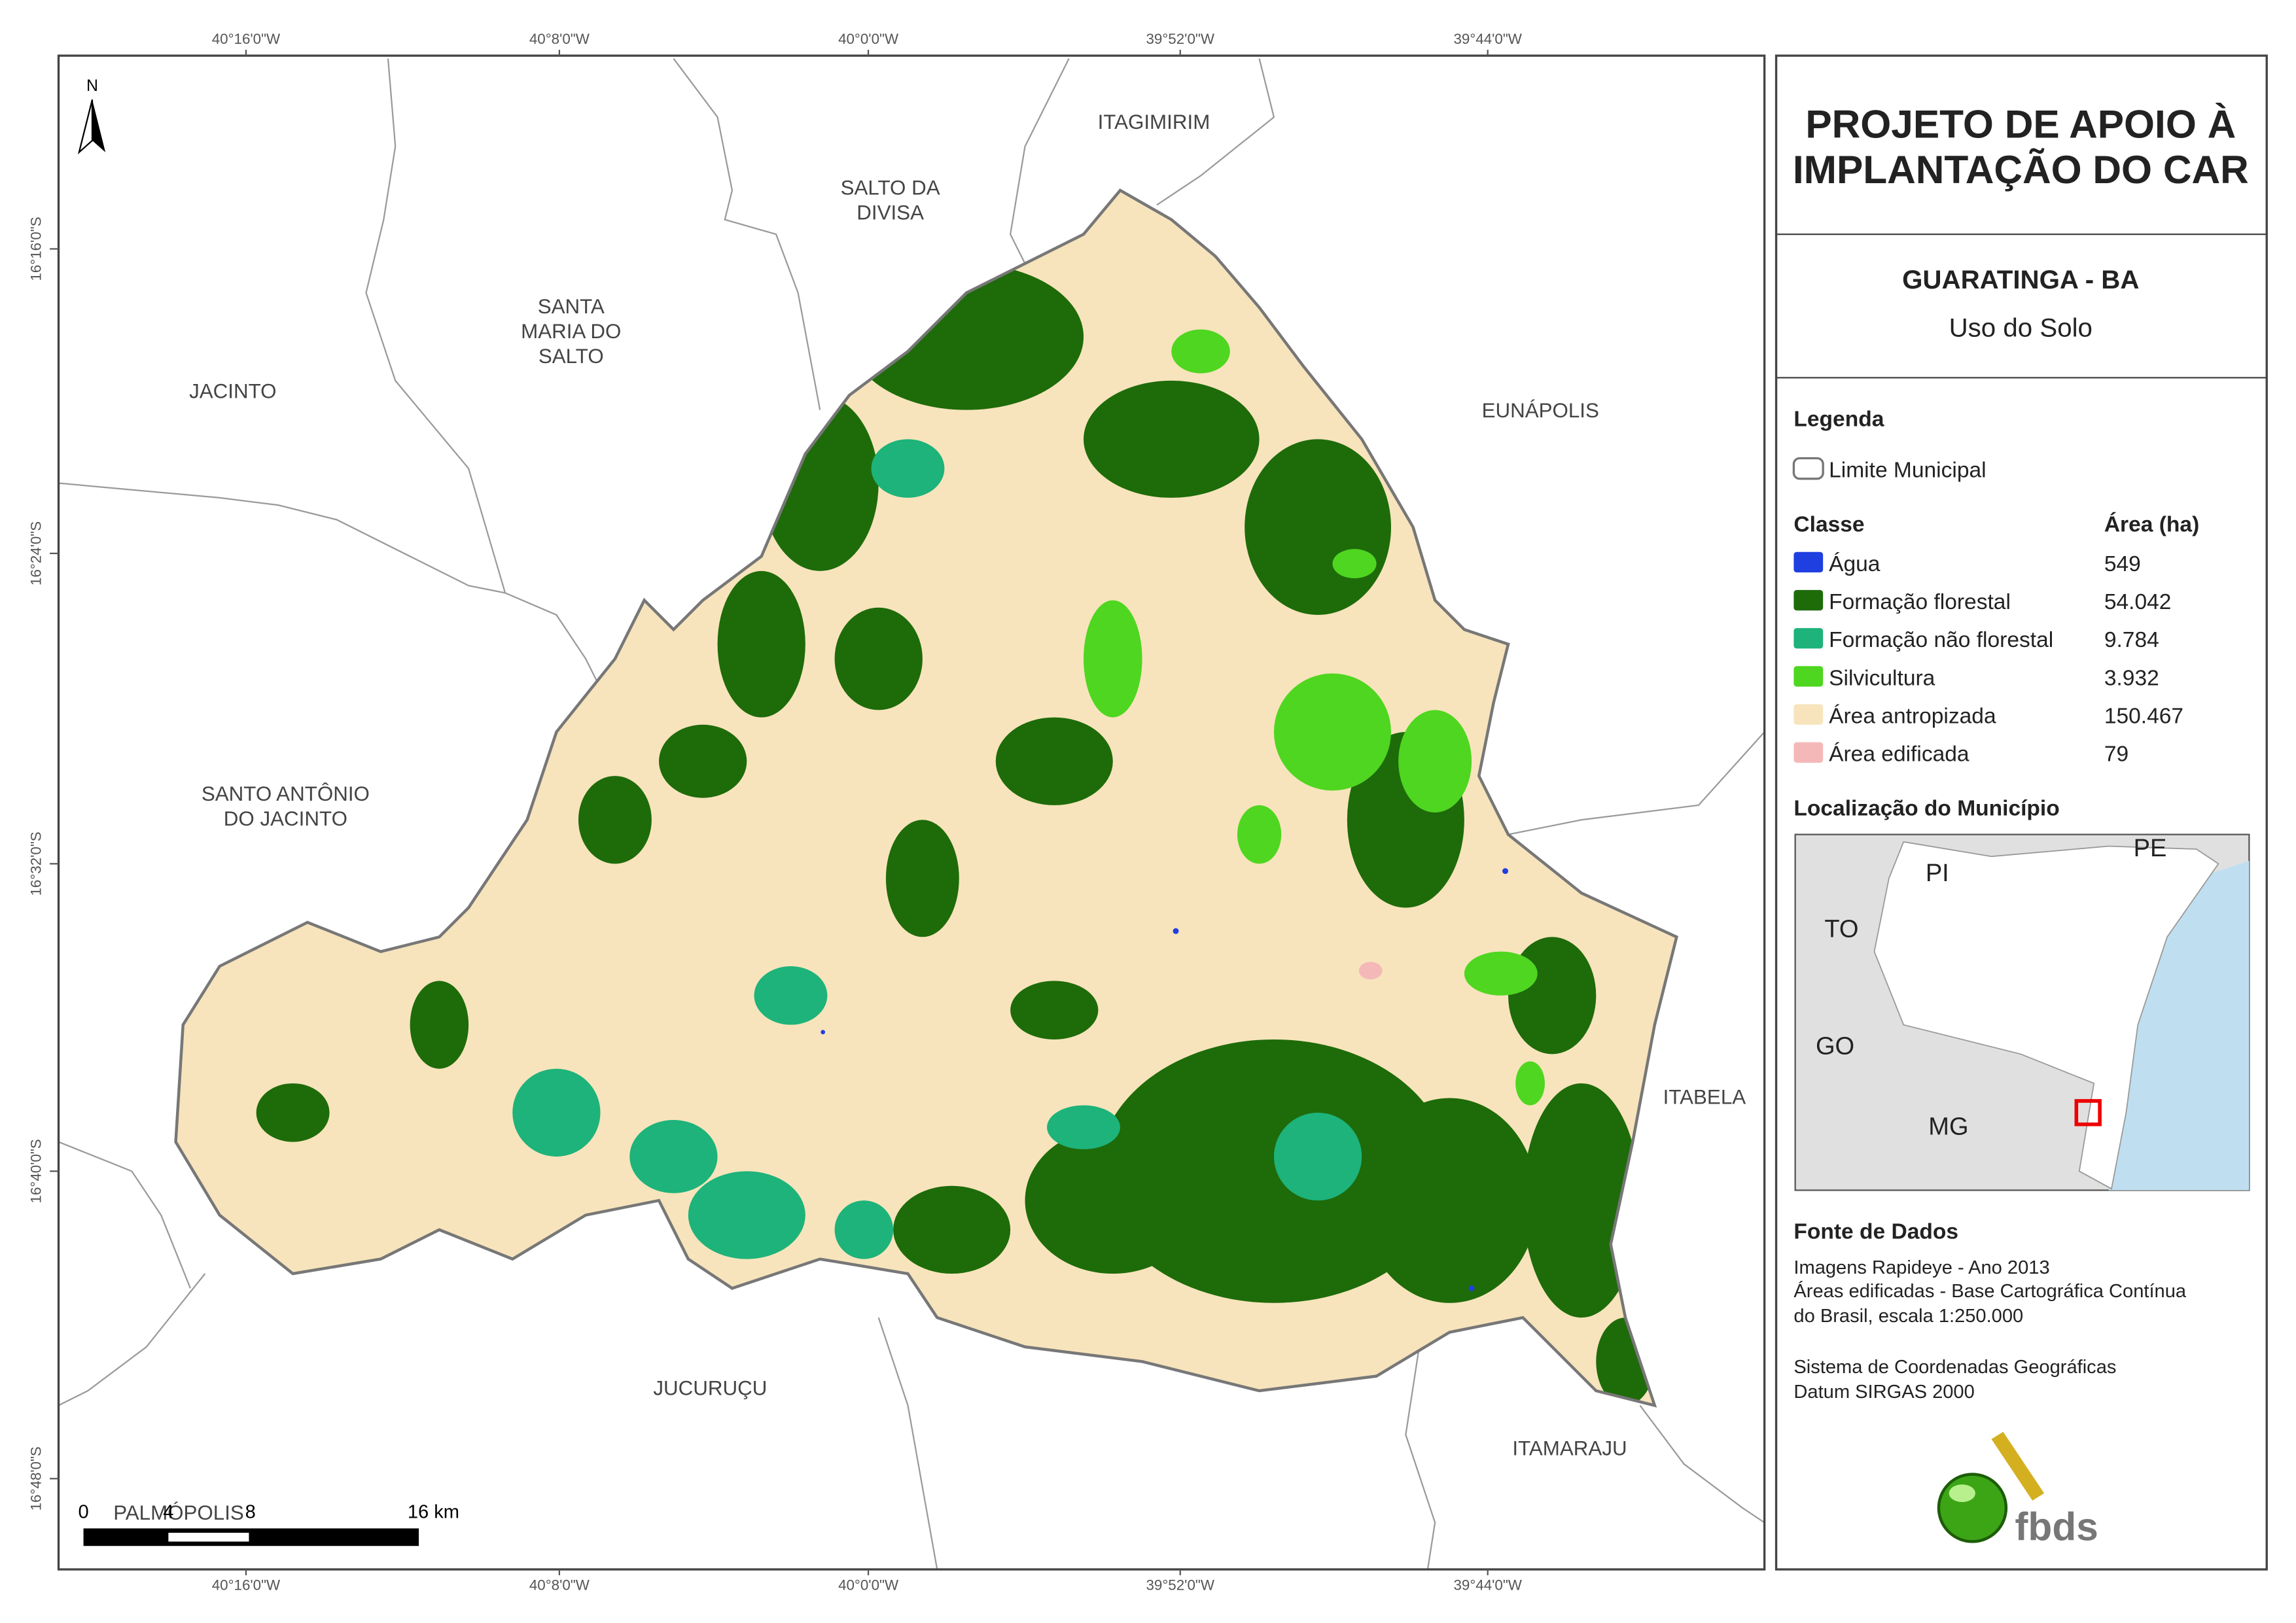  I want to click on legend-area: 9.784, so click(2131, 640).